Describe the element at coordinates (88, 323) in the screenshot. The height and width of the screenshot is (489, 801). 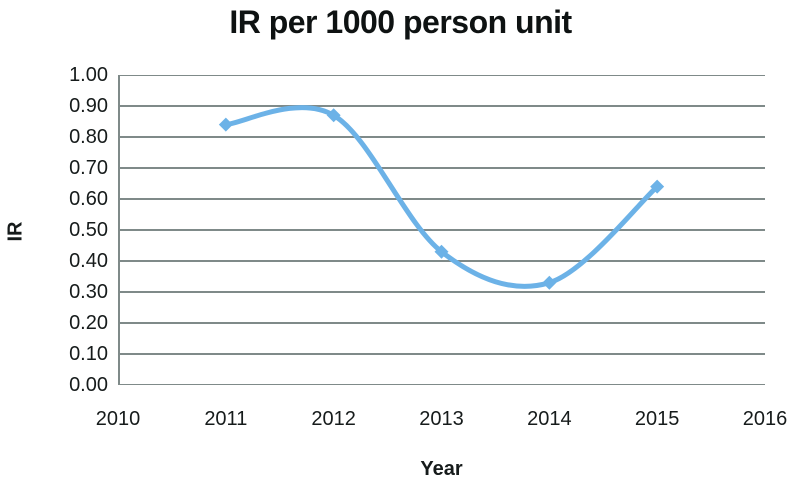
I see `y-tick-label: 0.20` at that location.